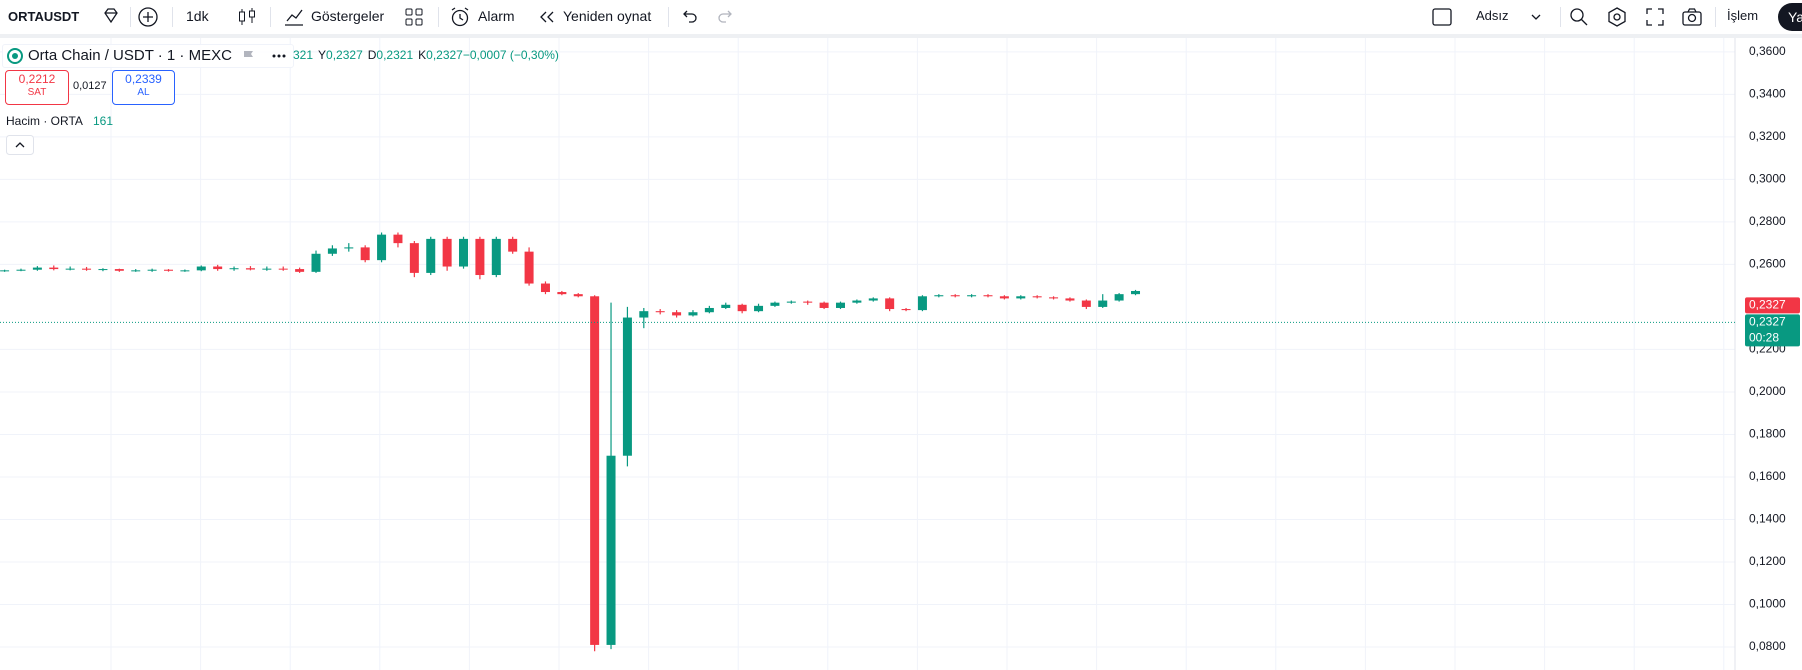  What do you see at coordinates (1767, 519) in the screenshot?
I see `y-tick-label: 0,1400` at bounding box center [1767, 519].